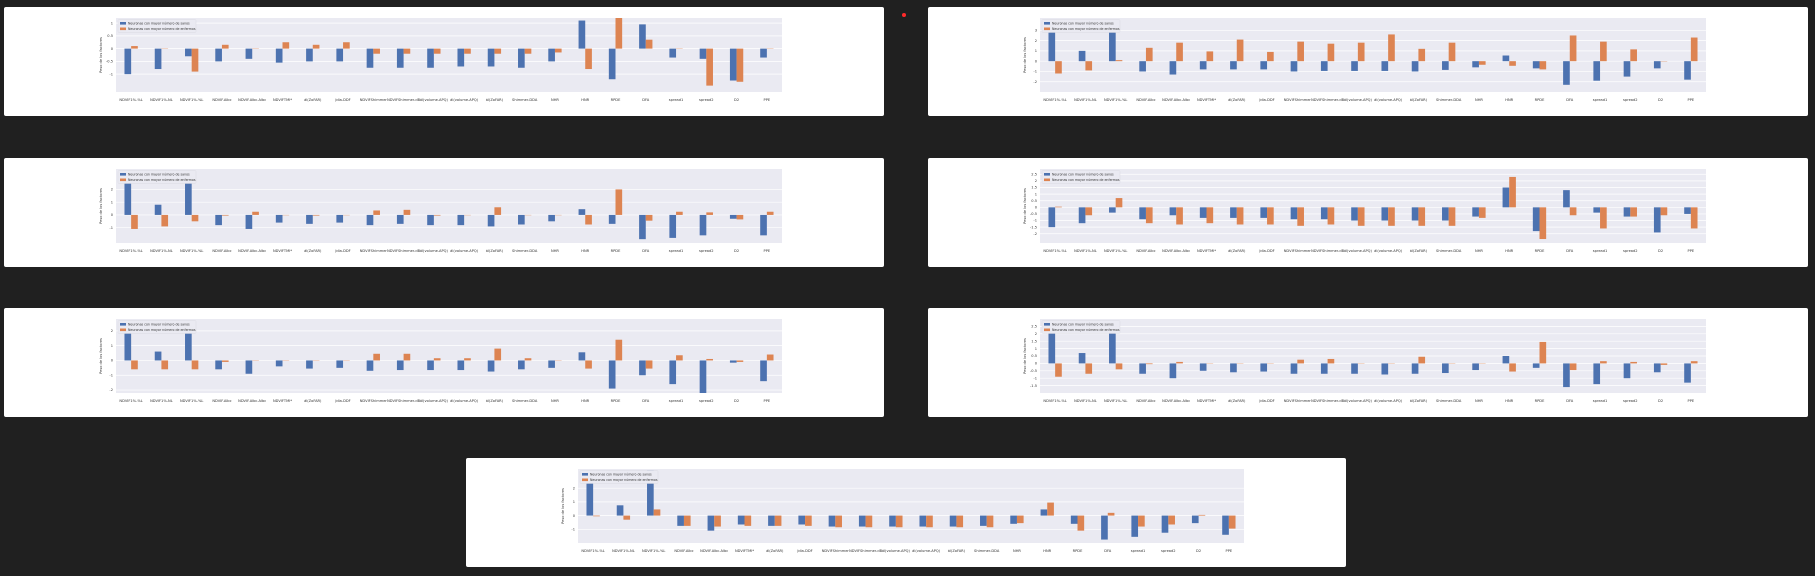 This screenshot has height=576, width=1815. What do you see at coordinates (111, 390) in the screenshot?
I see `y-tick-label: -2` at bounding box center [111, 390].